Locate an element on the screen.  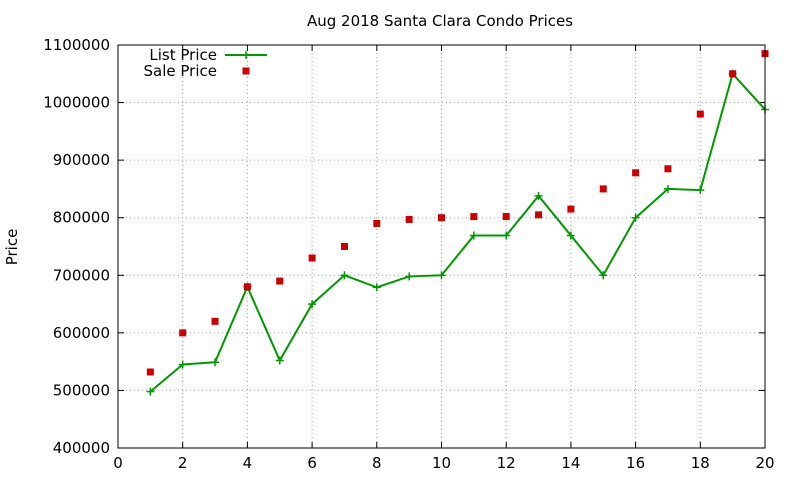
x-tick-label: 16 is located at coordinates (635, 463).